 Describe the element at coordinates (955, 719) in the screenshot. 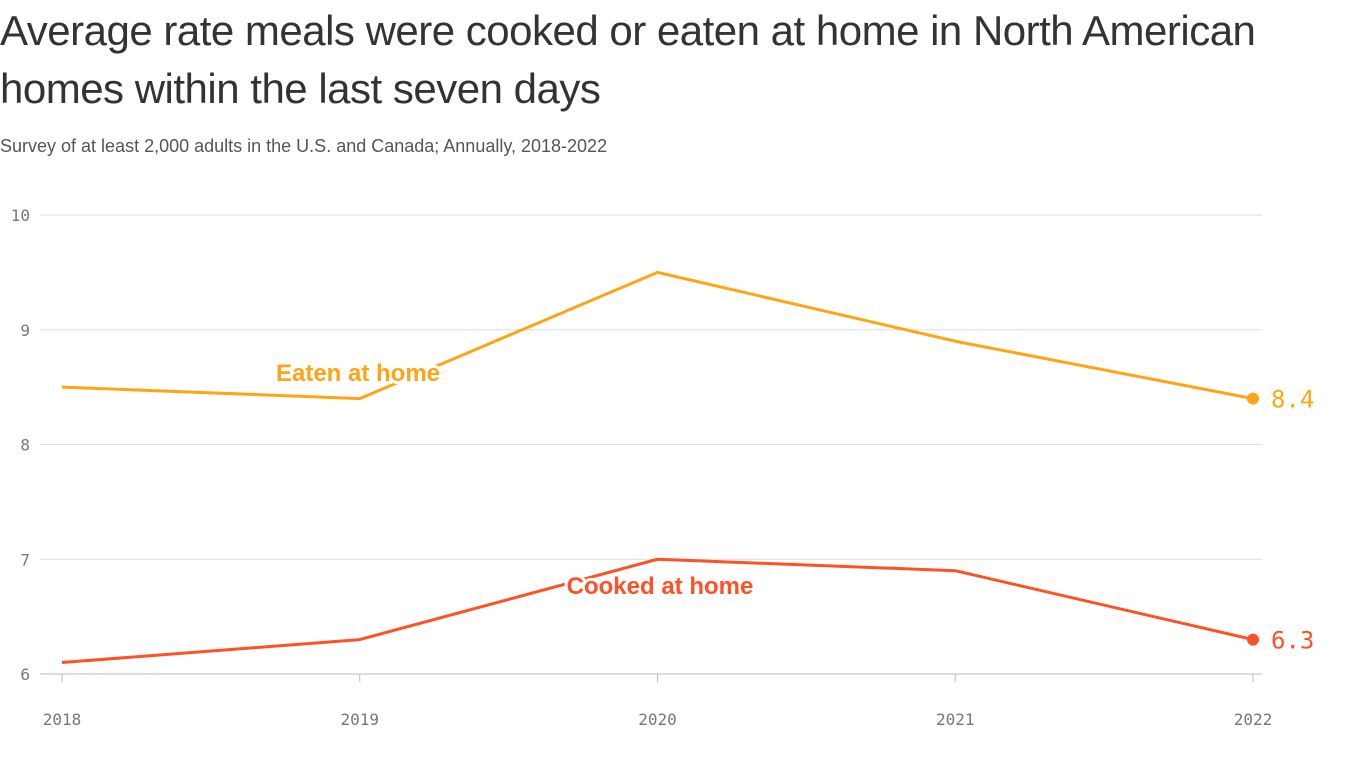

I see `x-tick-label: 2021` at that location.